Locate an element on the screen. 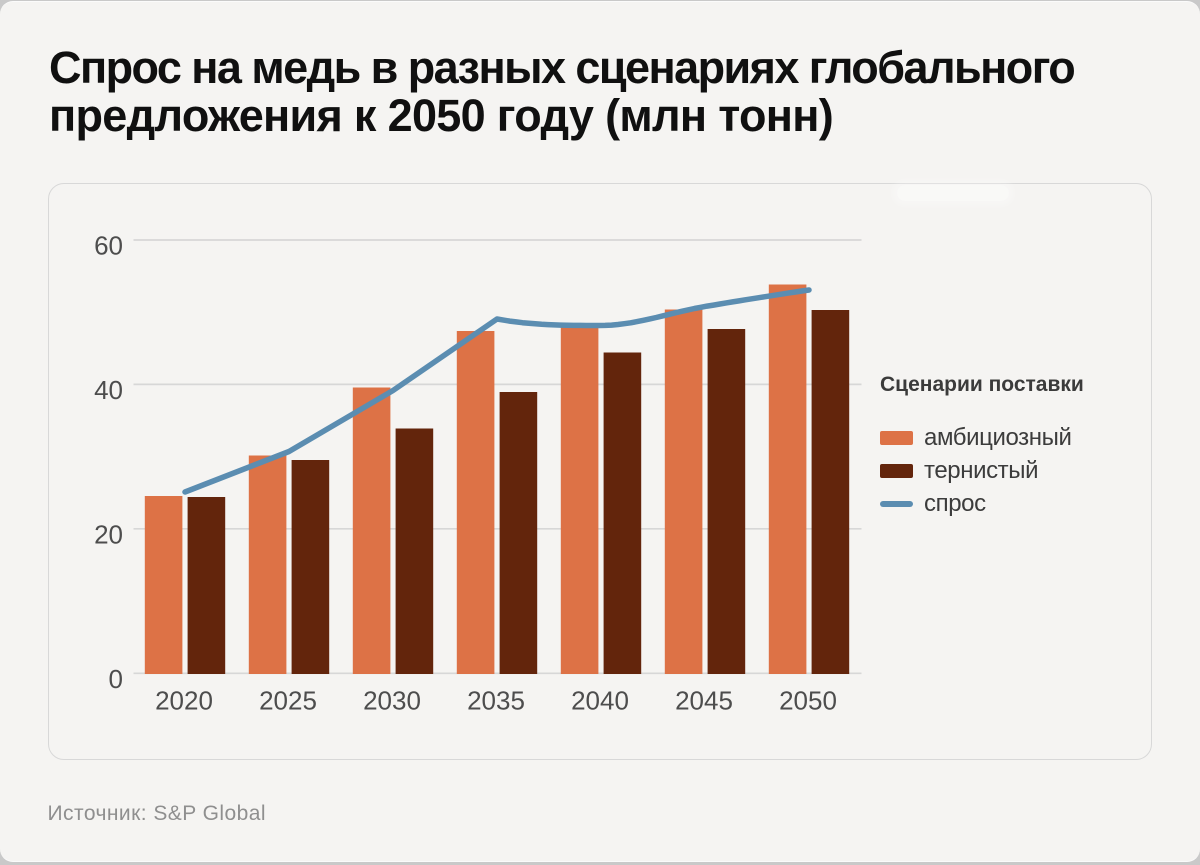 The height and width of the screenshot is (865, 1200). svg-text: 2045 is located at coordinates (704, 701).